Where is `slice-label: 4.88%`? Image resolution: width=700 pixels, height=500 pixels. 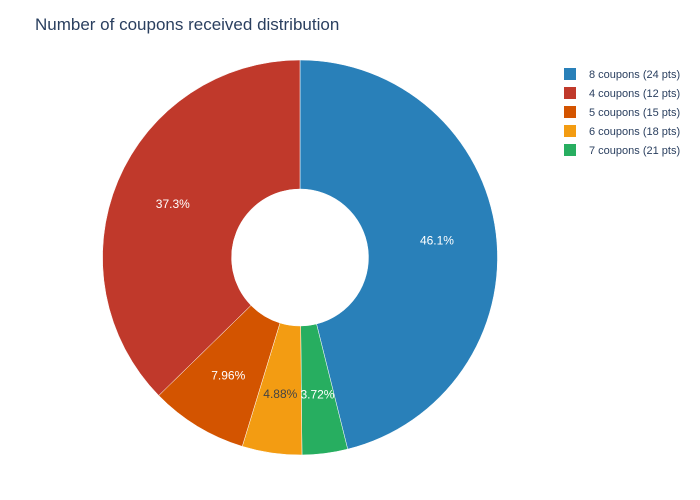
slice-label: 4.88% is located at coordinates (280, 394).